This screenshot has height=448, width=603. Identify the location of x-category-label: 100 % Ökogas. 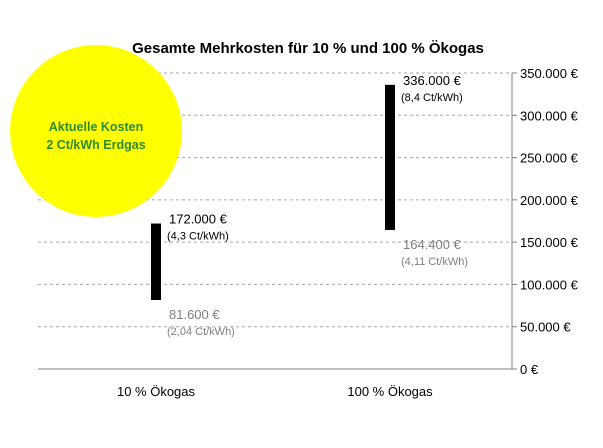
(390, 391).